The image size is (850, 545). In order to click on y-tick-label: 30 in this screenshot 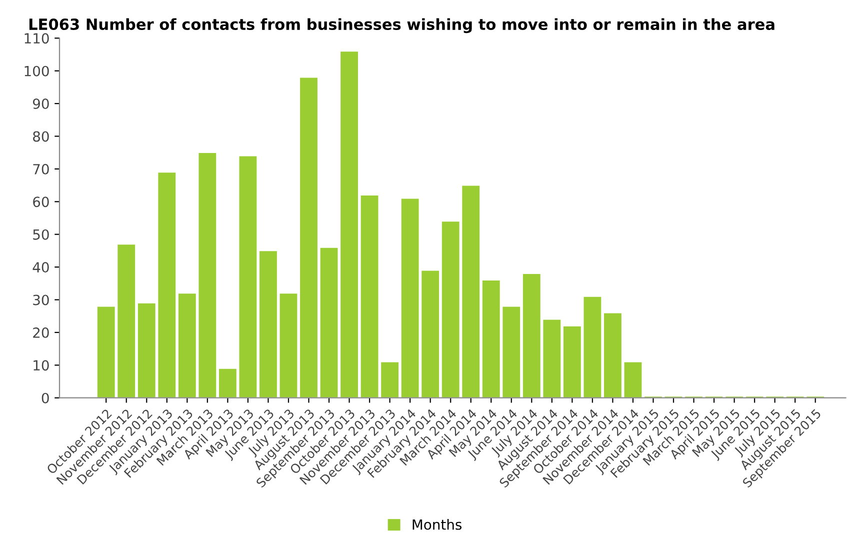, I will do `click(41, 300)`.